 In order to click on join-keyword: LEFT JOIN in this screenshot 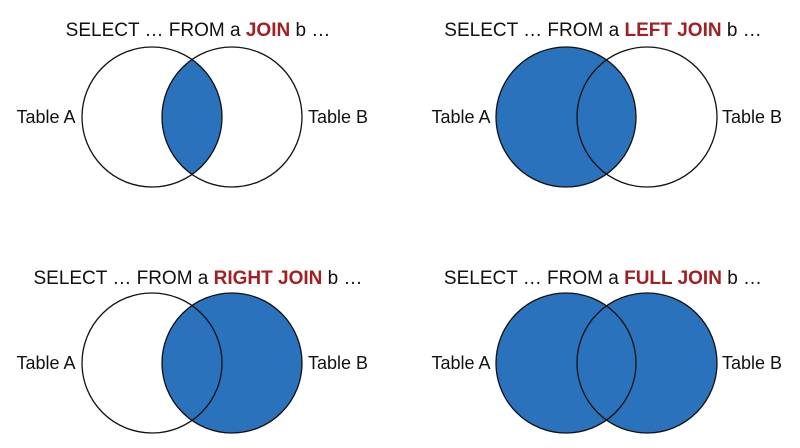, I will do `click(672, 30)`.